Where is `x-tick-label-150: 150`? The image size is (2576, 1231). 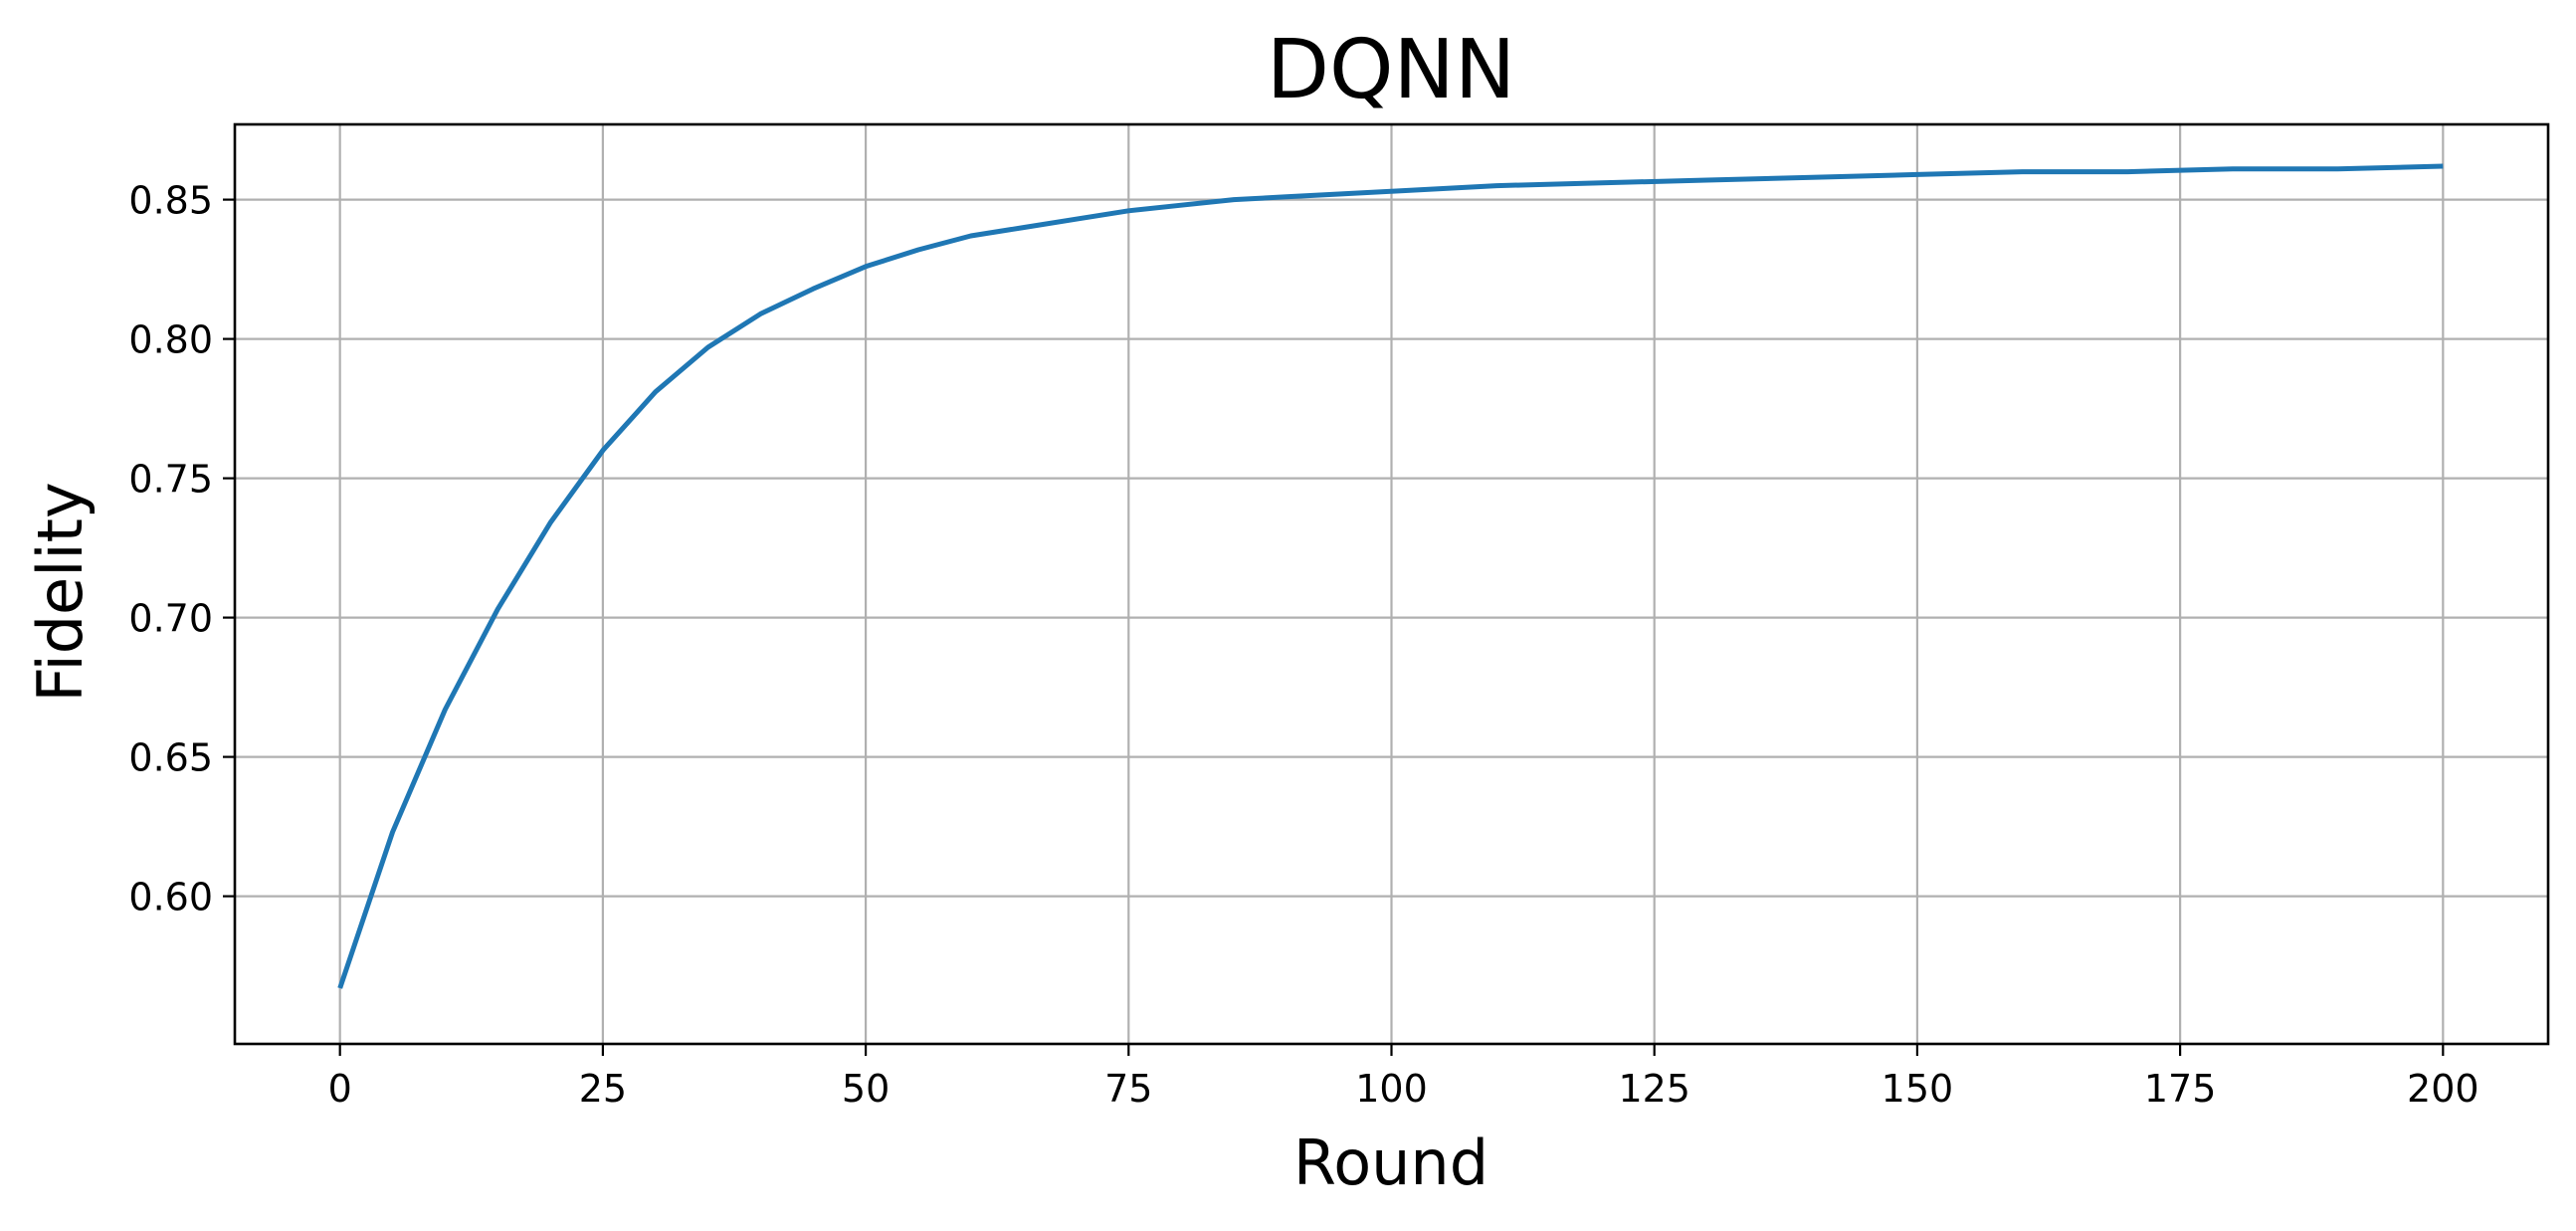 x-tick-label-150: 150 is located at coordinates (1918, 1089).